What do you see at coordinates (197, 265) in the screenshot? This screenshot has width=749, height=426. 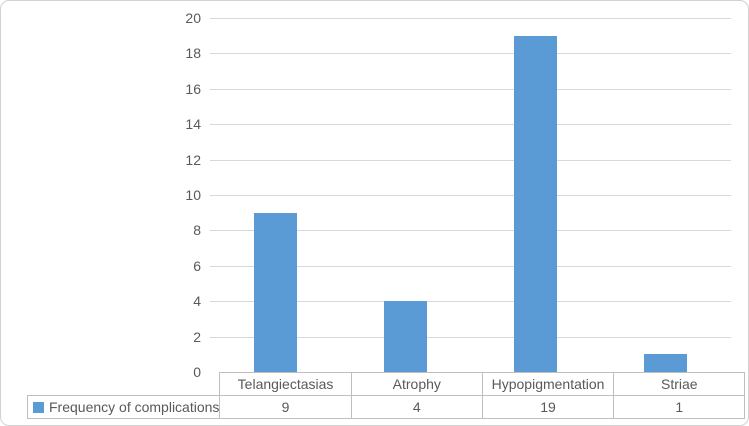 I see `y-axis-tick-label: 6` at bounding box center [197, 265].